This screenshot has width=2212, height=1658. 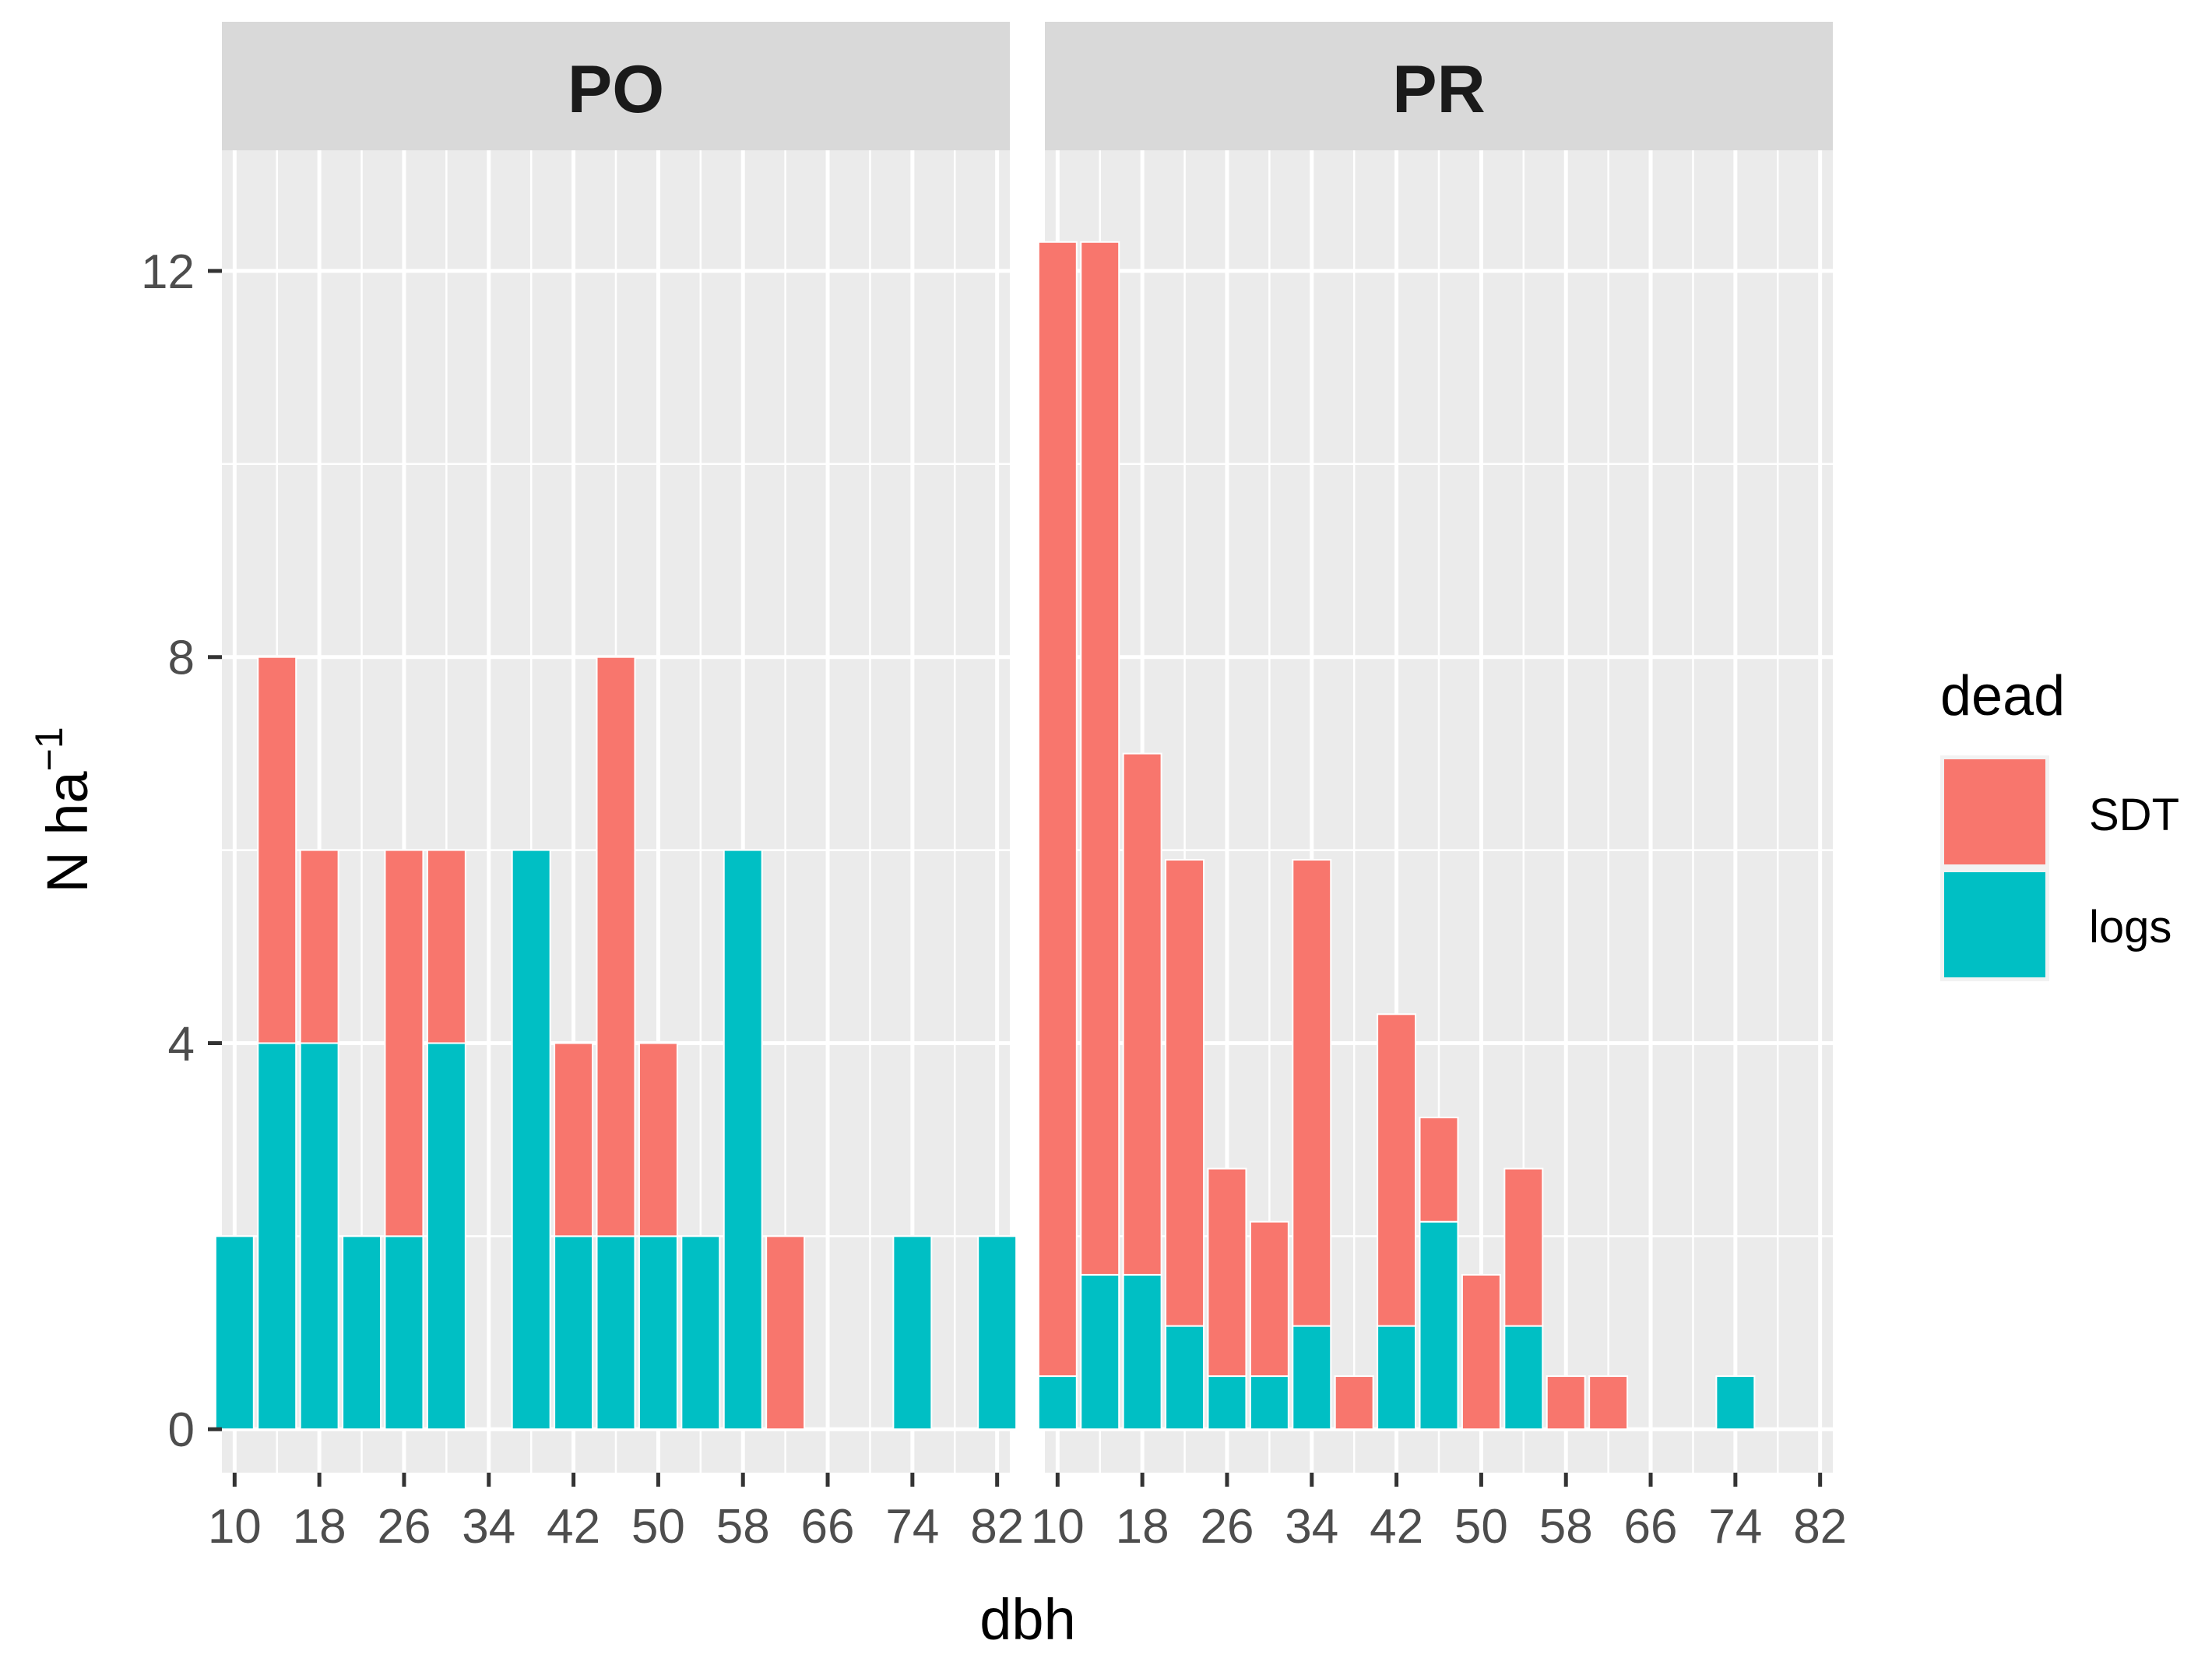 What do you see at coordinates (168, 272) in the screenshot?
I see `y-tick-label: 12` at bounding box center [168, 272].